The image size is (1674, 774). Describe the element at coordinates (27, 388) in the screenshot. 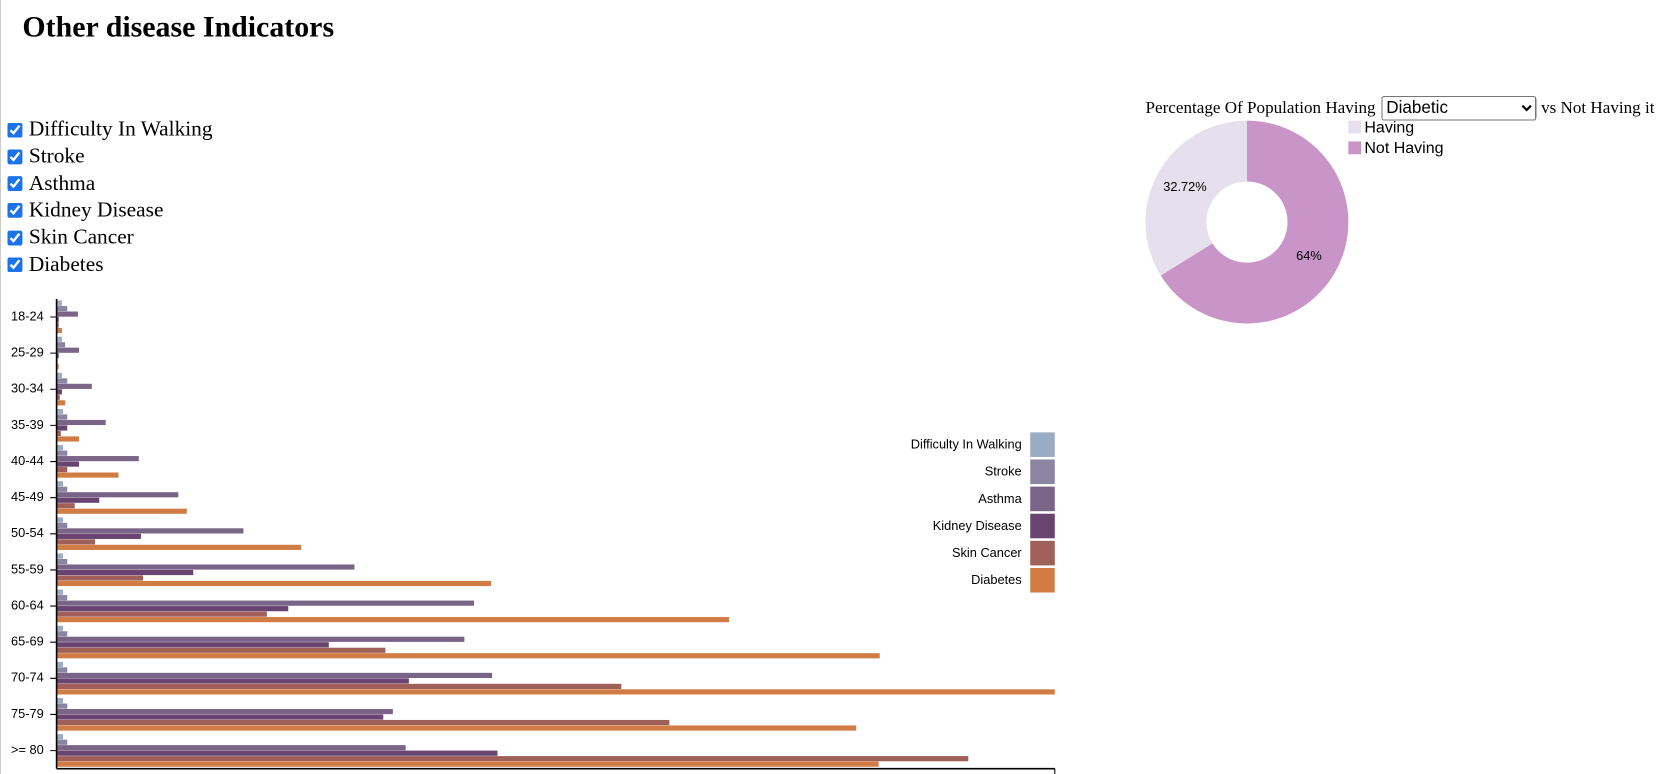

I see `y-tick-label: 30-34` at that location.